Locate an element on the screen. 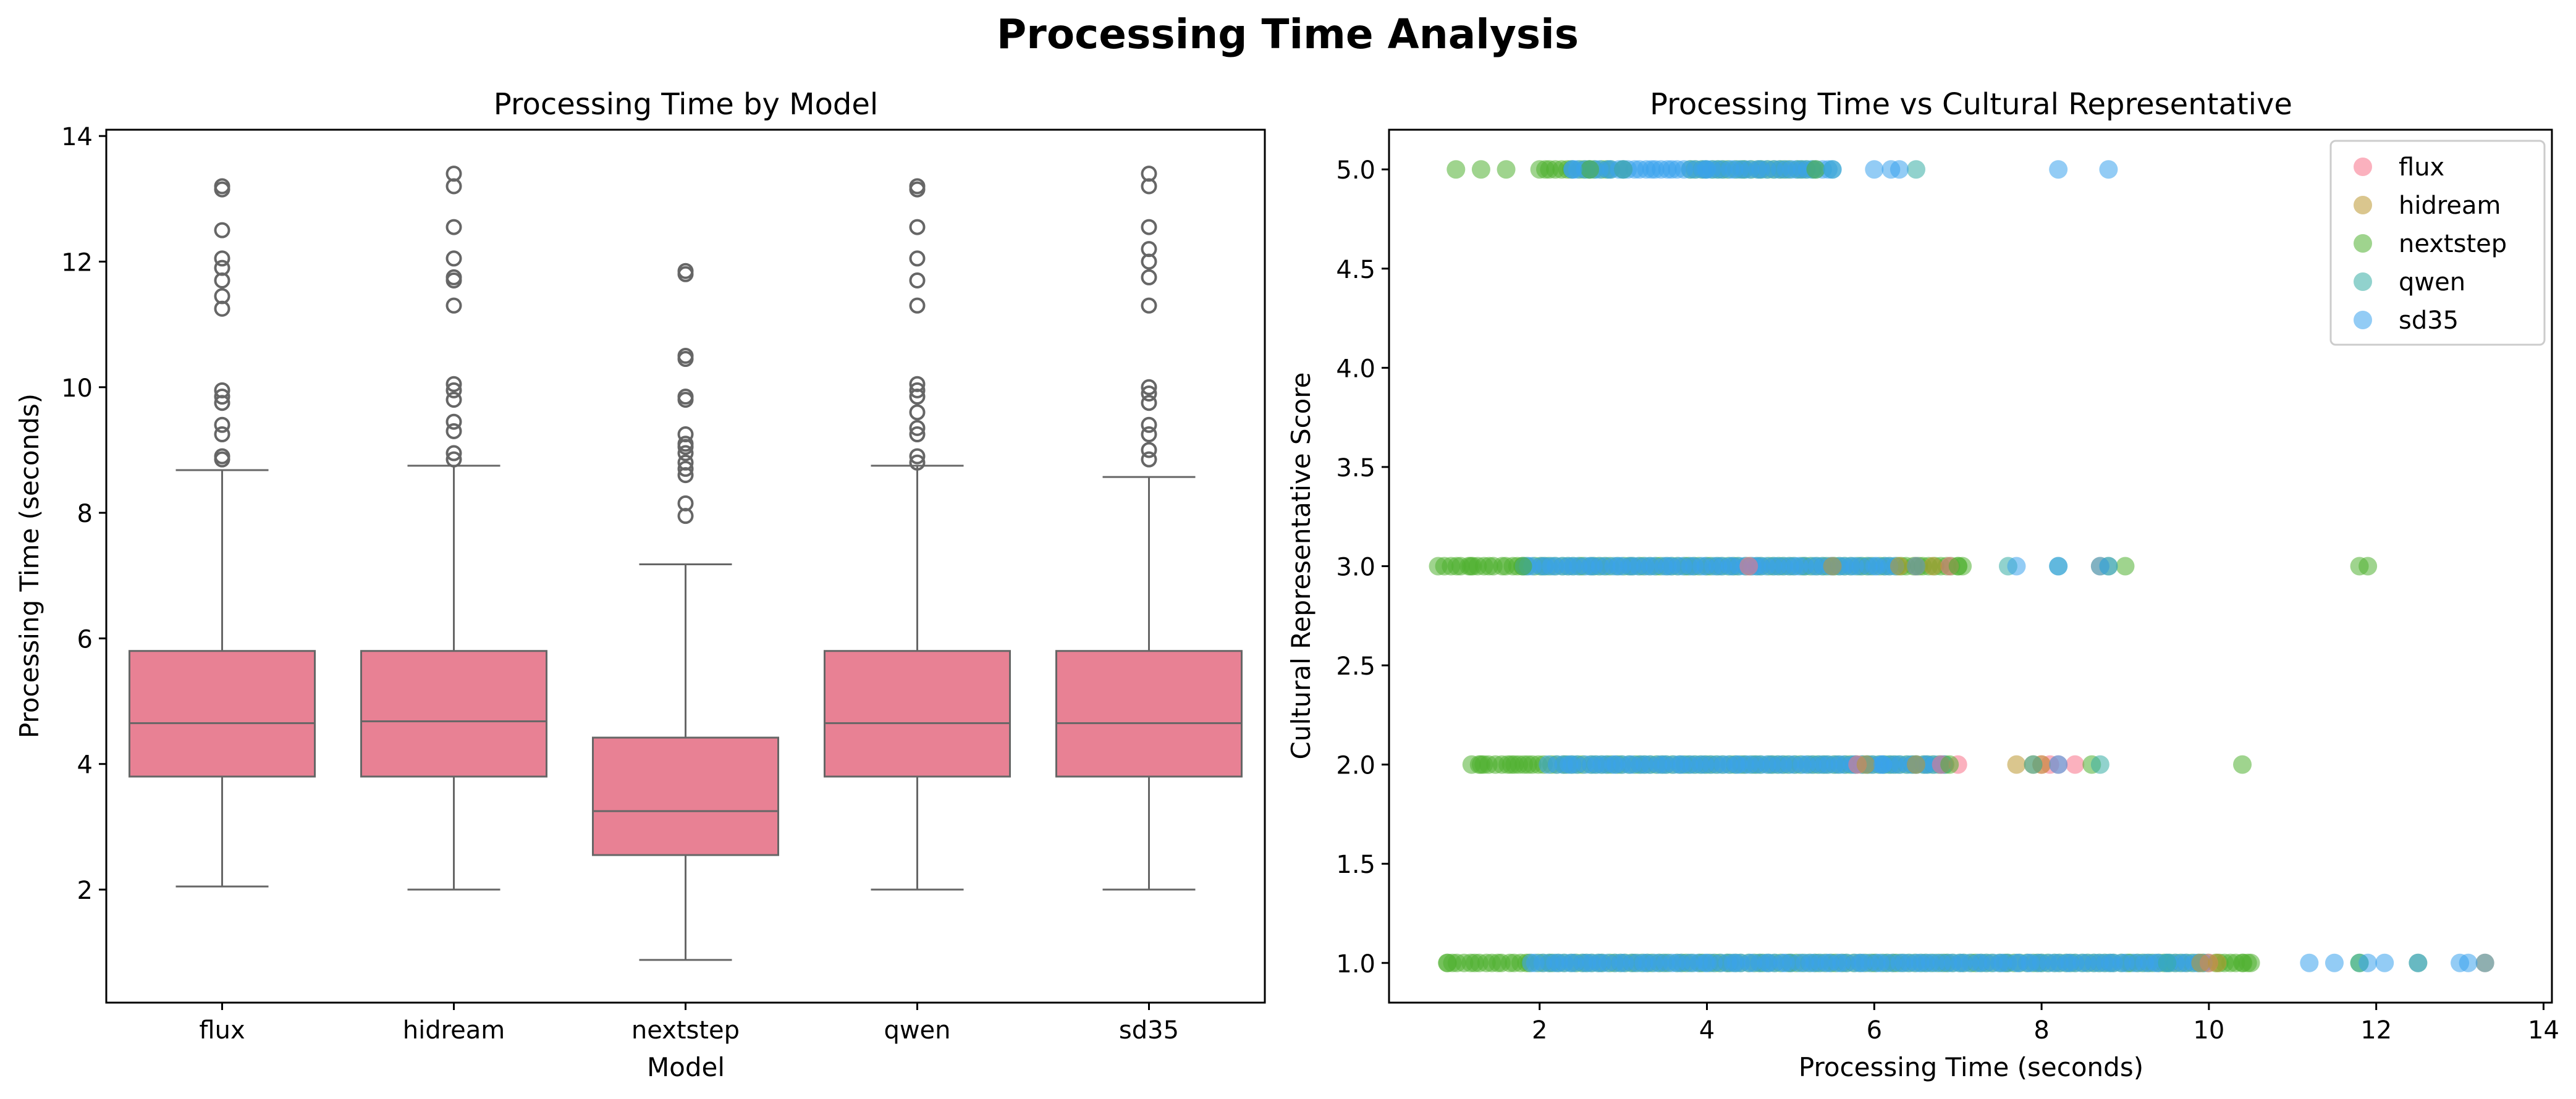  box-xtick-label: flux is located at coordinates (222, 1030).